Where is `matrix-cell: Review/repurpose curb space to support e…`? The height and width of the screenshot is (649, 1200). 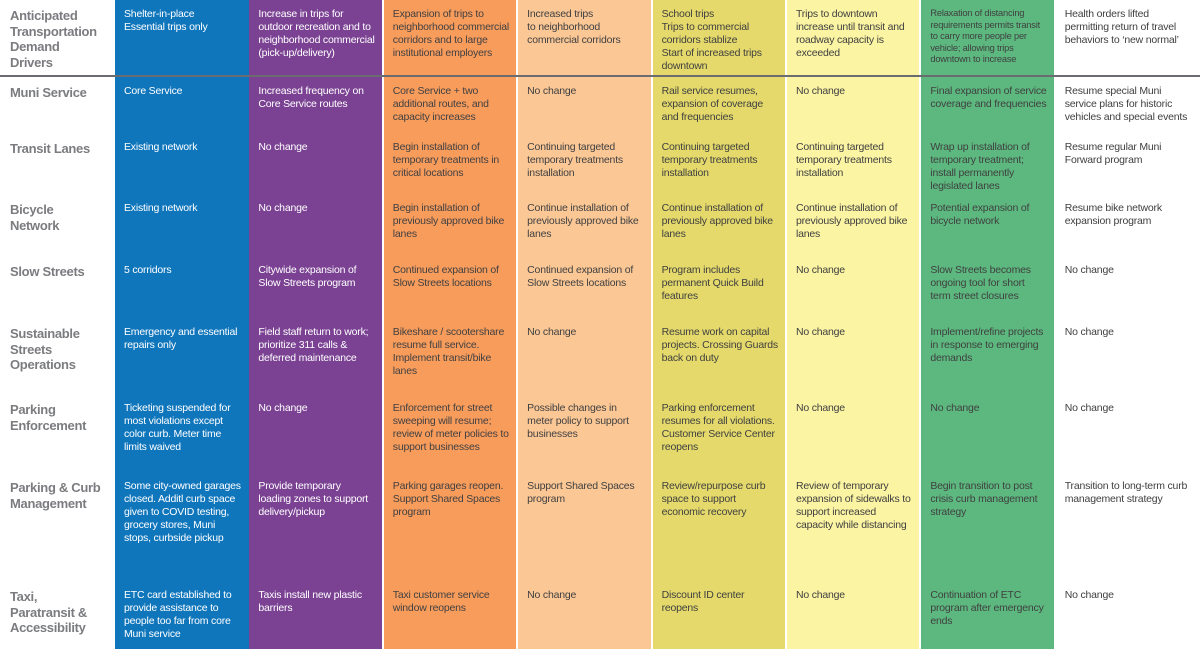
matrix-cell: Review/repurpose curb space to support e… is located at coordinates (719, 526).